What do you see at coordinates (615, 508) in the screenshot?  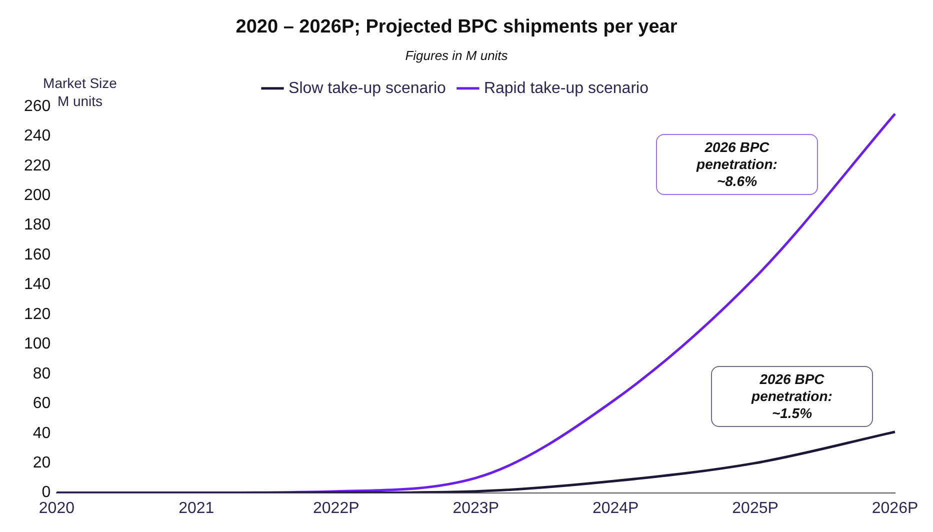 I see `x-tick-label: 2024P` at bounding box center [615, 508].